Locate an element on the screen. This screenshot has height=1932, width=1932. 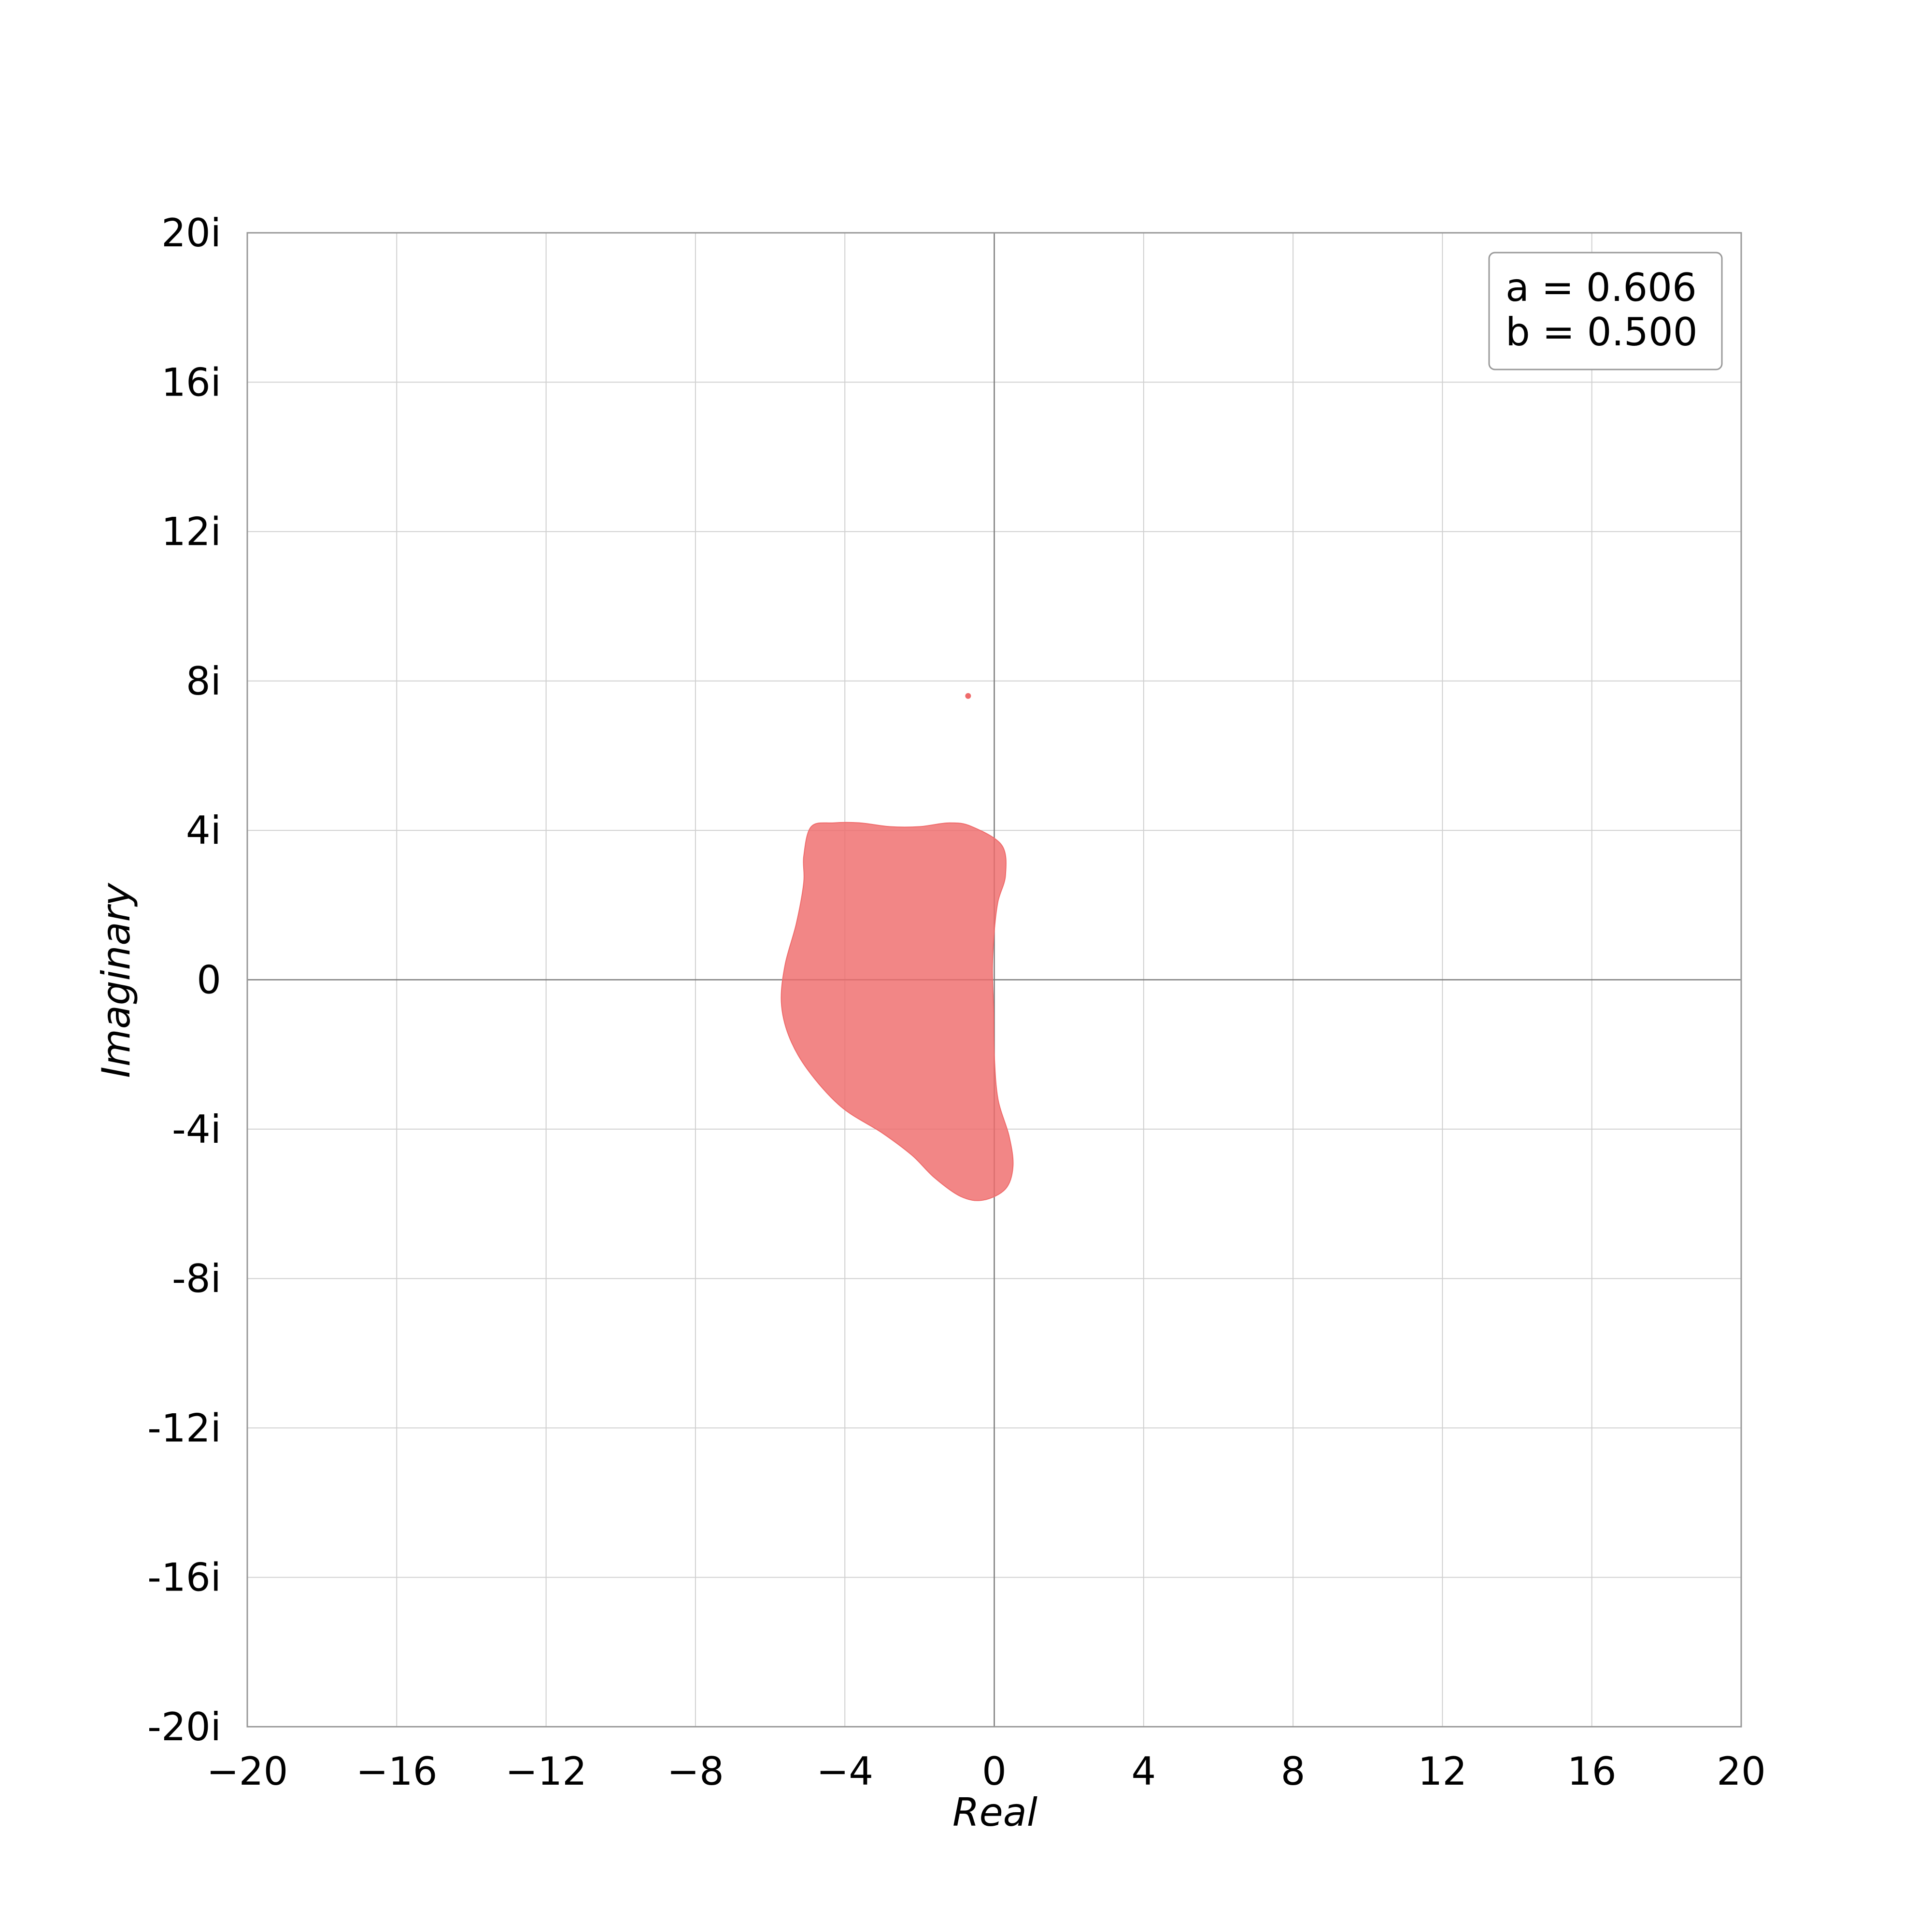
x-tick-label: −16 is located at coordinates (397, 1771).